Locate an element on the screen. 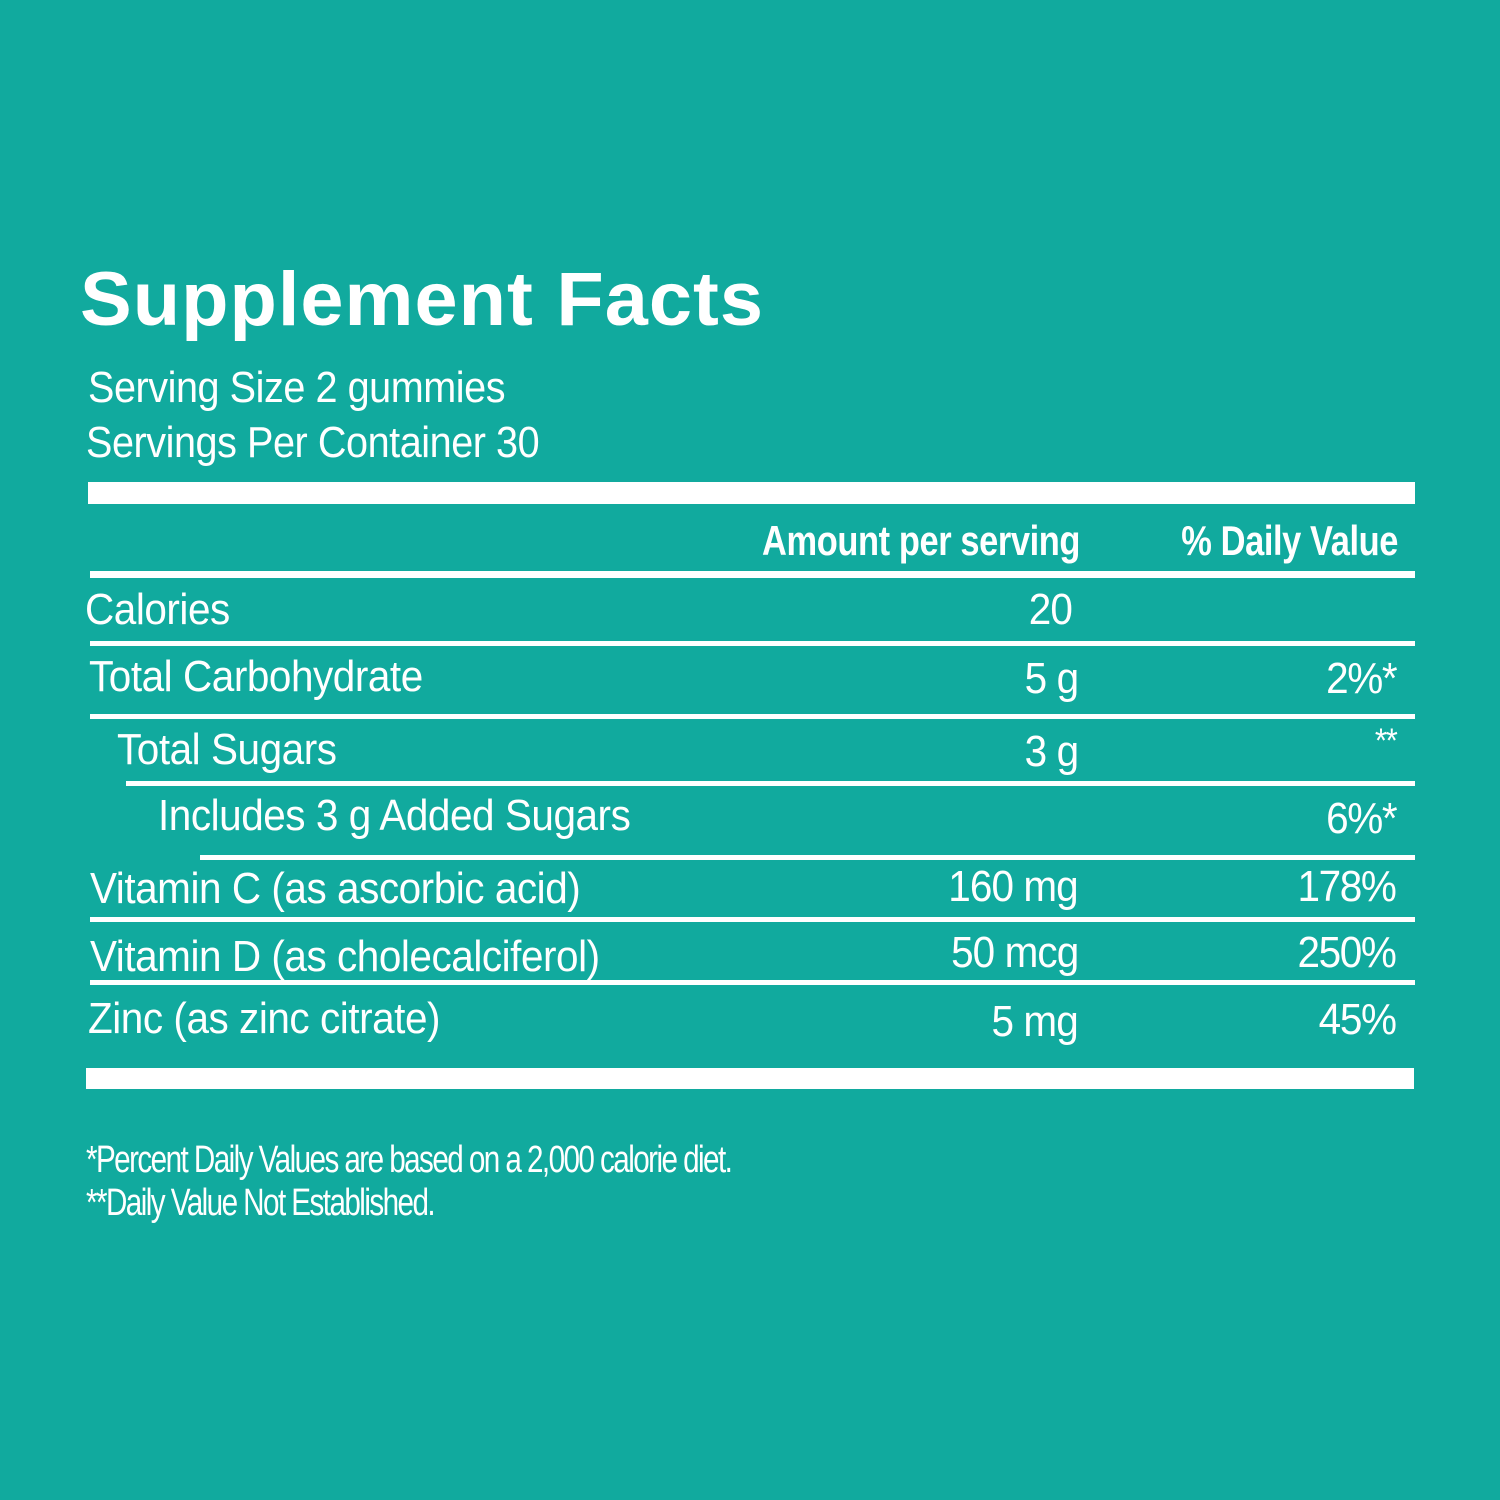 Image resolution: width=1500 pixels, height=1500 pixels. row-dv-zinc: 45% is located at coordinates (1358, 1019).